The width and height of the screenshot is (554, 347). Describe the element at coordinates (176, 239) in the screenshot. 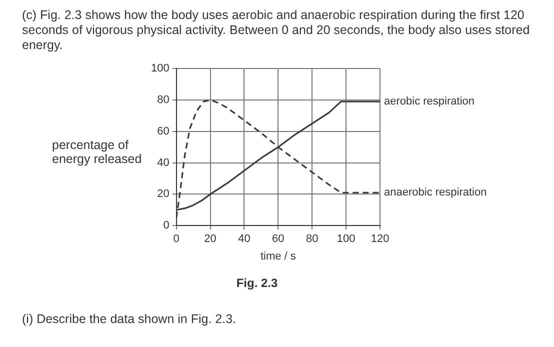

I see `x-tick-label: 0` at that location.